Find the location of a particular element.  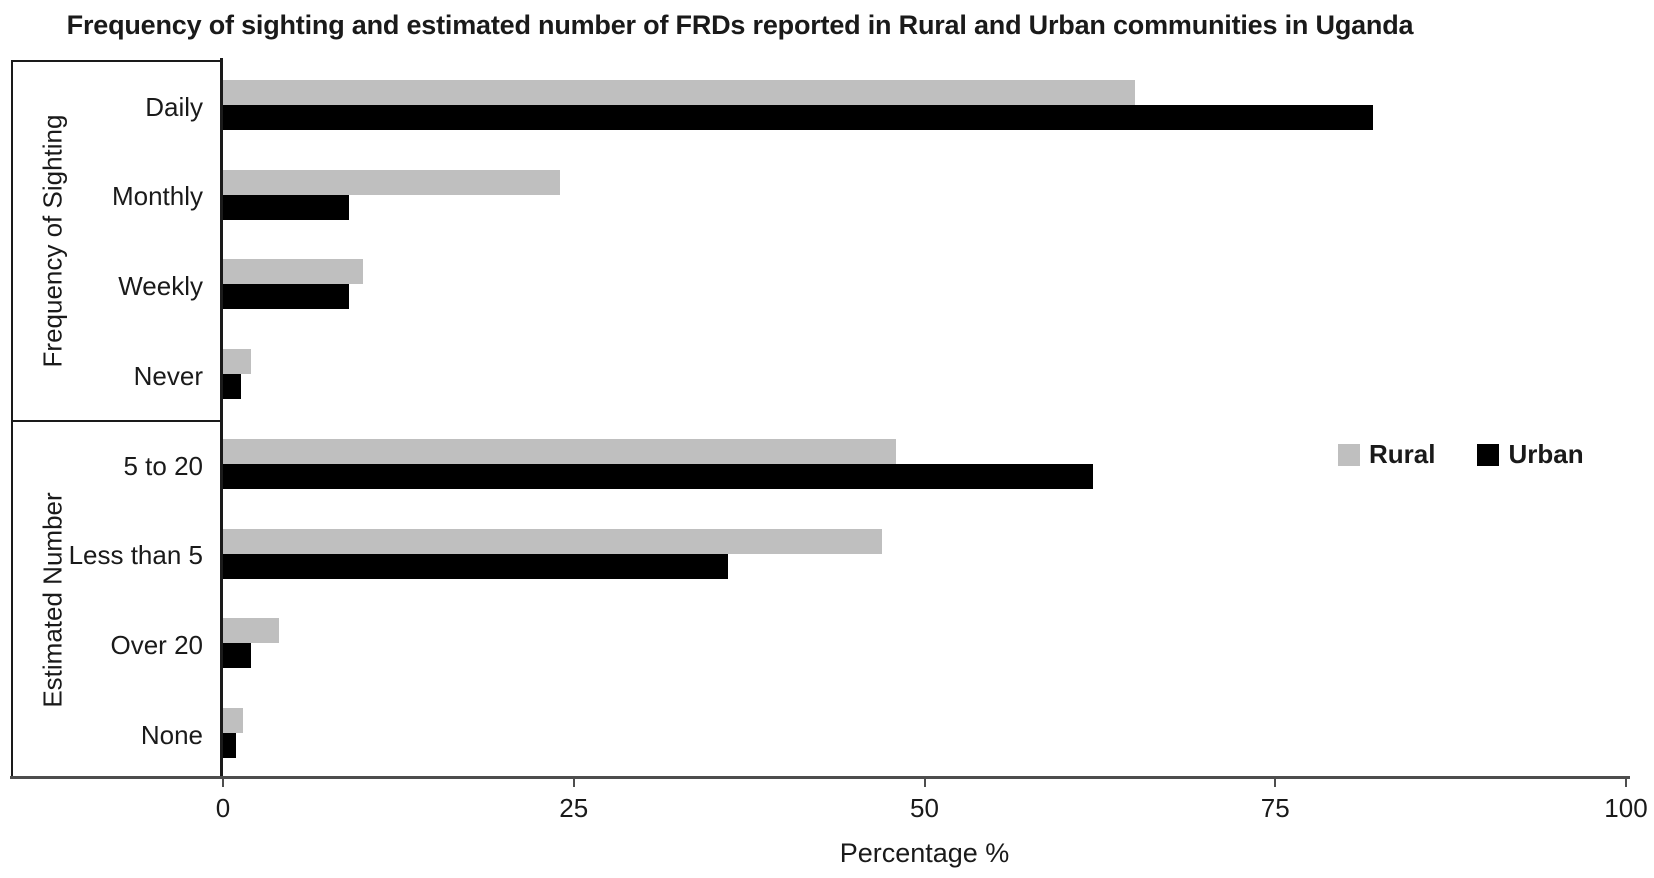

group-divider-line is located at coordinates (118, 421).